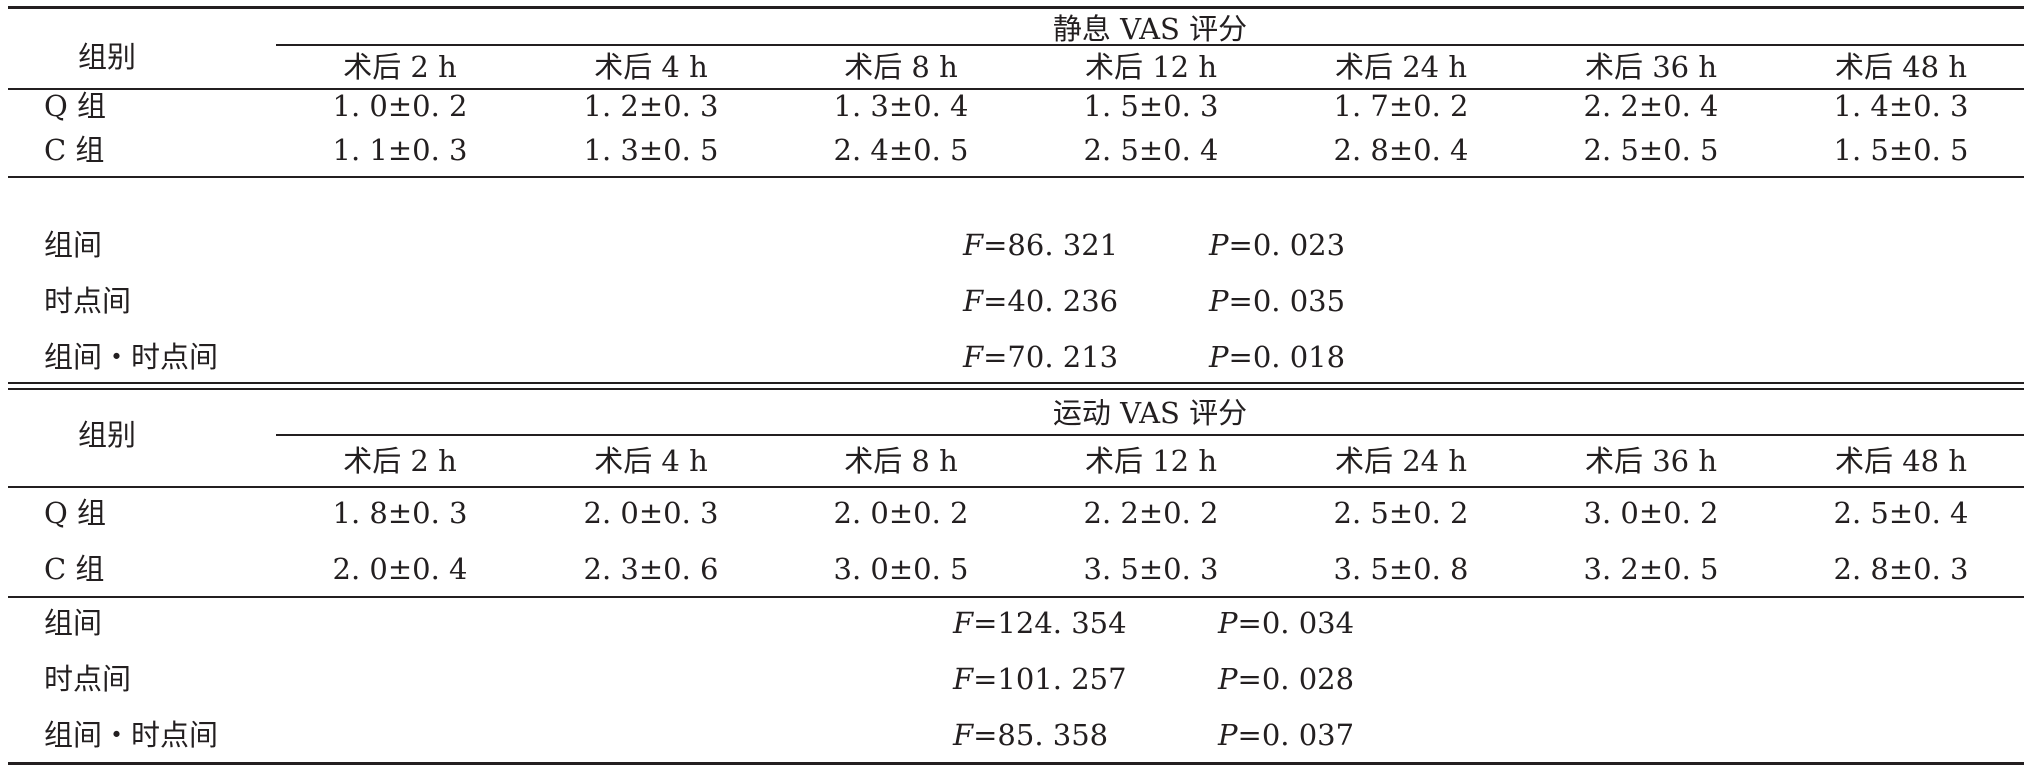  What do you see at coordinates (400, 569) in the screenshot?
I see `table-cell: 2. 0±0. 4` at bounding box center [400, 569].